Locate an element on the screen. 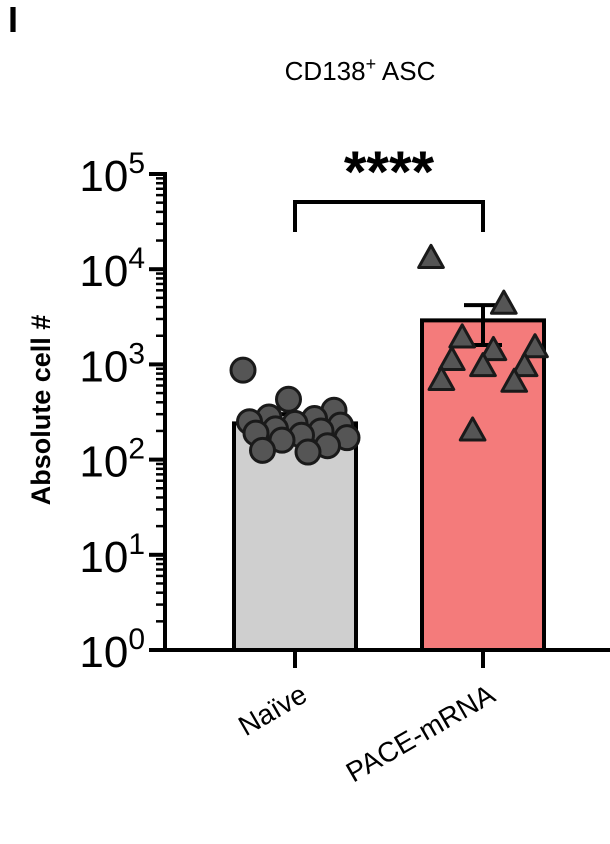  title-suffix: ASC is located at coordinates (405, 71).